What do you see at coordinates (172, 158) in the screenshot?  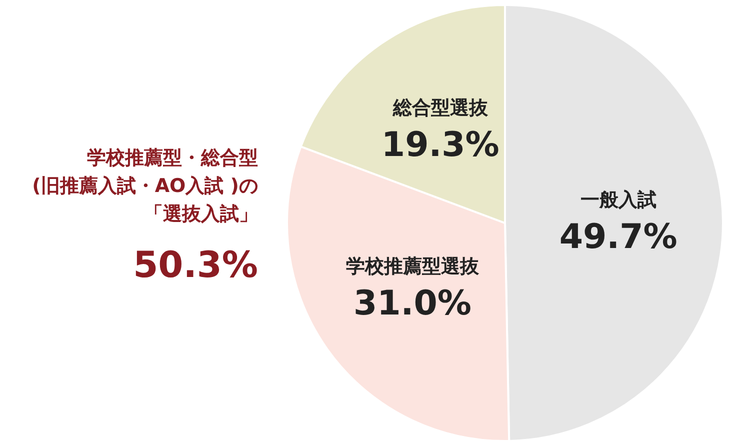 I see `text: 学校推薦型・総合型` at bounding box center [172, 158].